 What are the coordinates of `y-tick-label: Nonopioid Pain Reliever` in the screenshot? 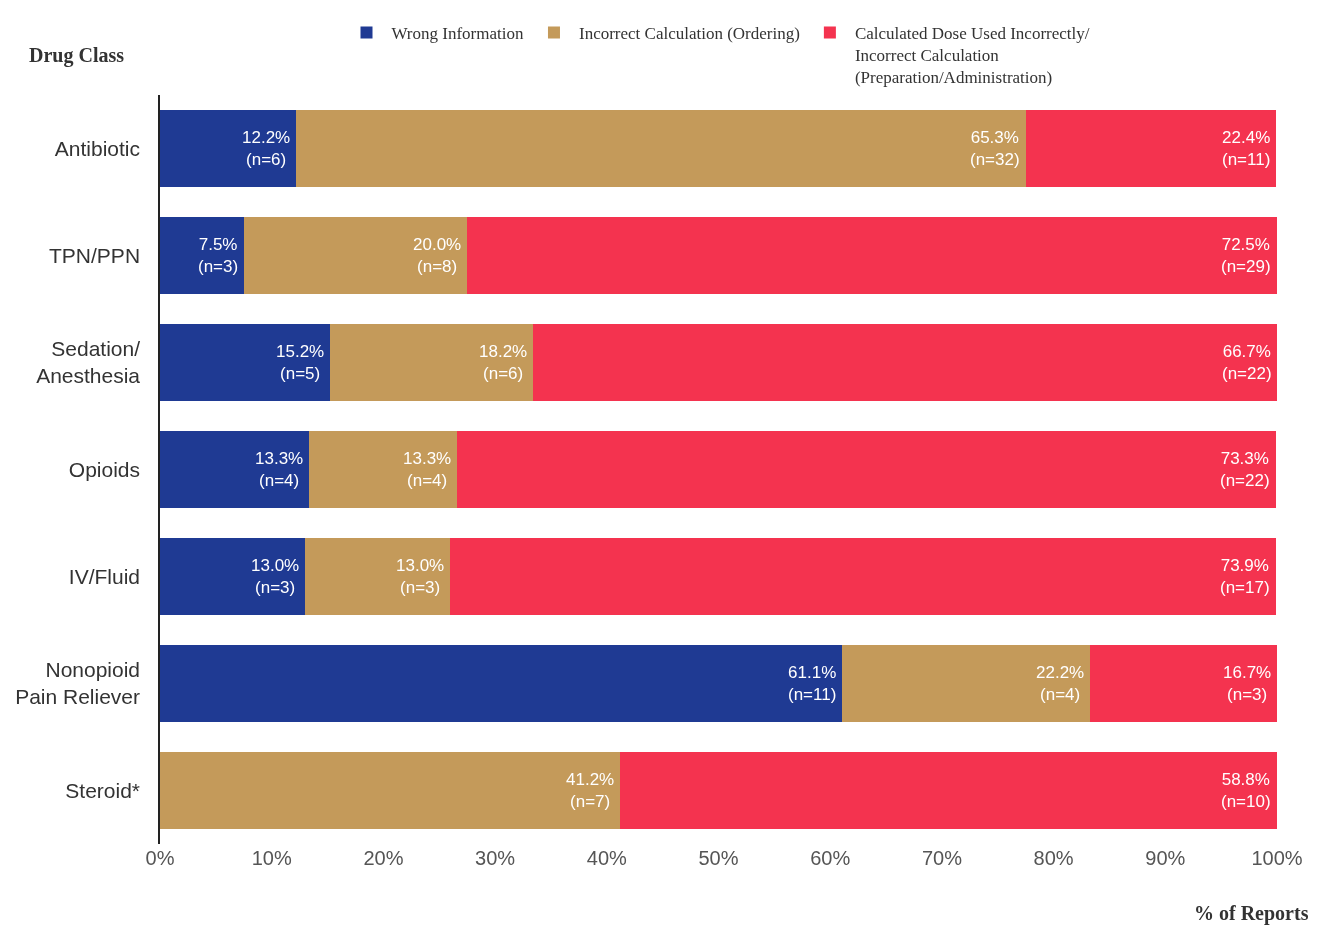 It's located at (78, 683).